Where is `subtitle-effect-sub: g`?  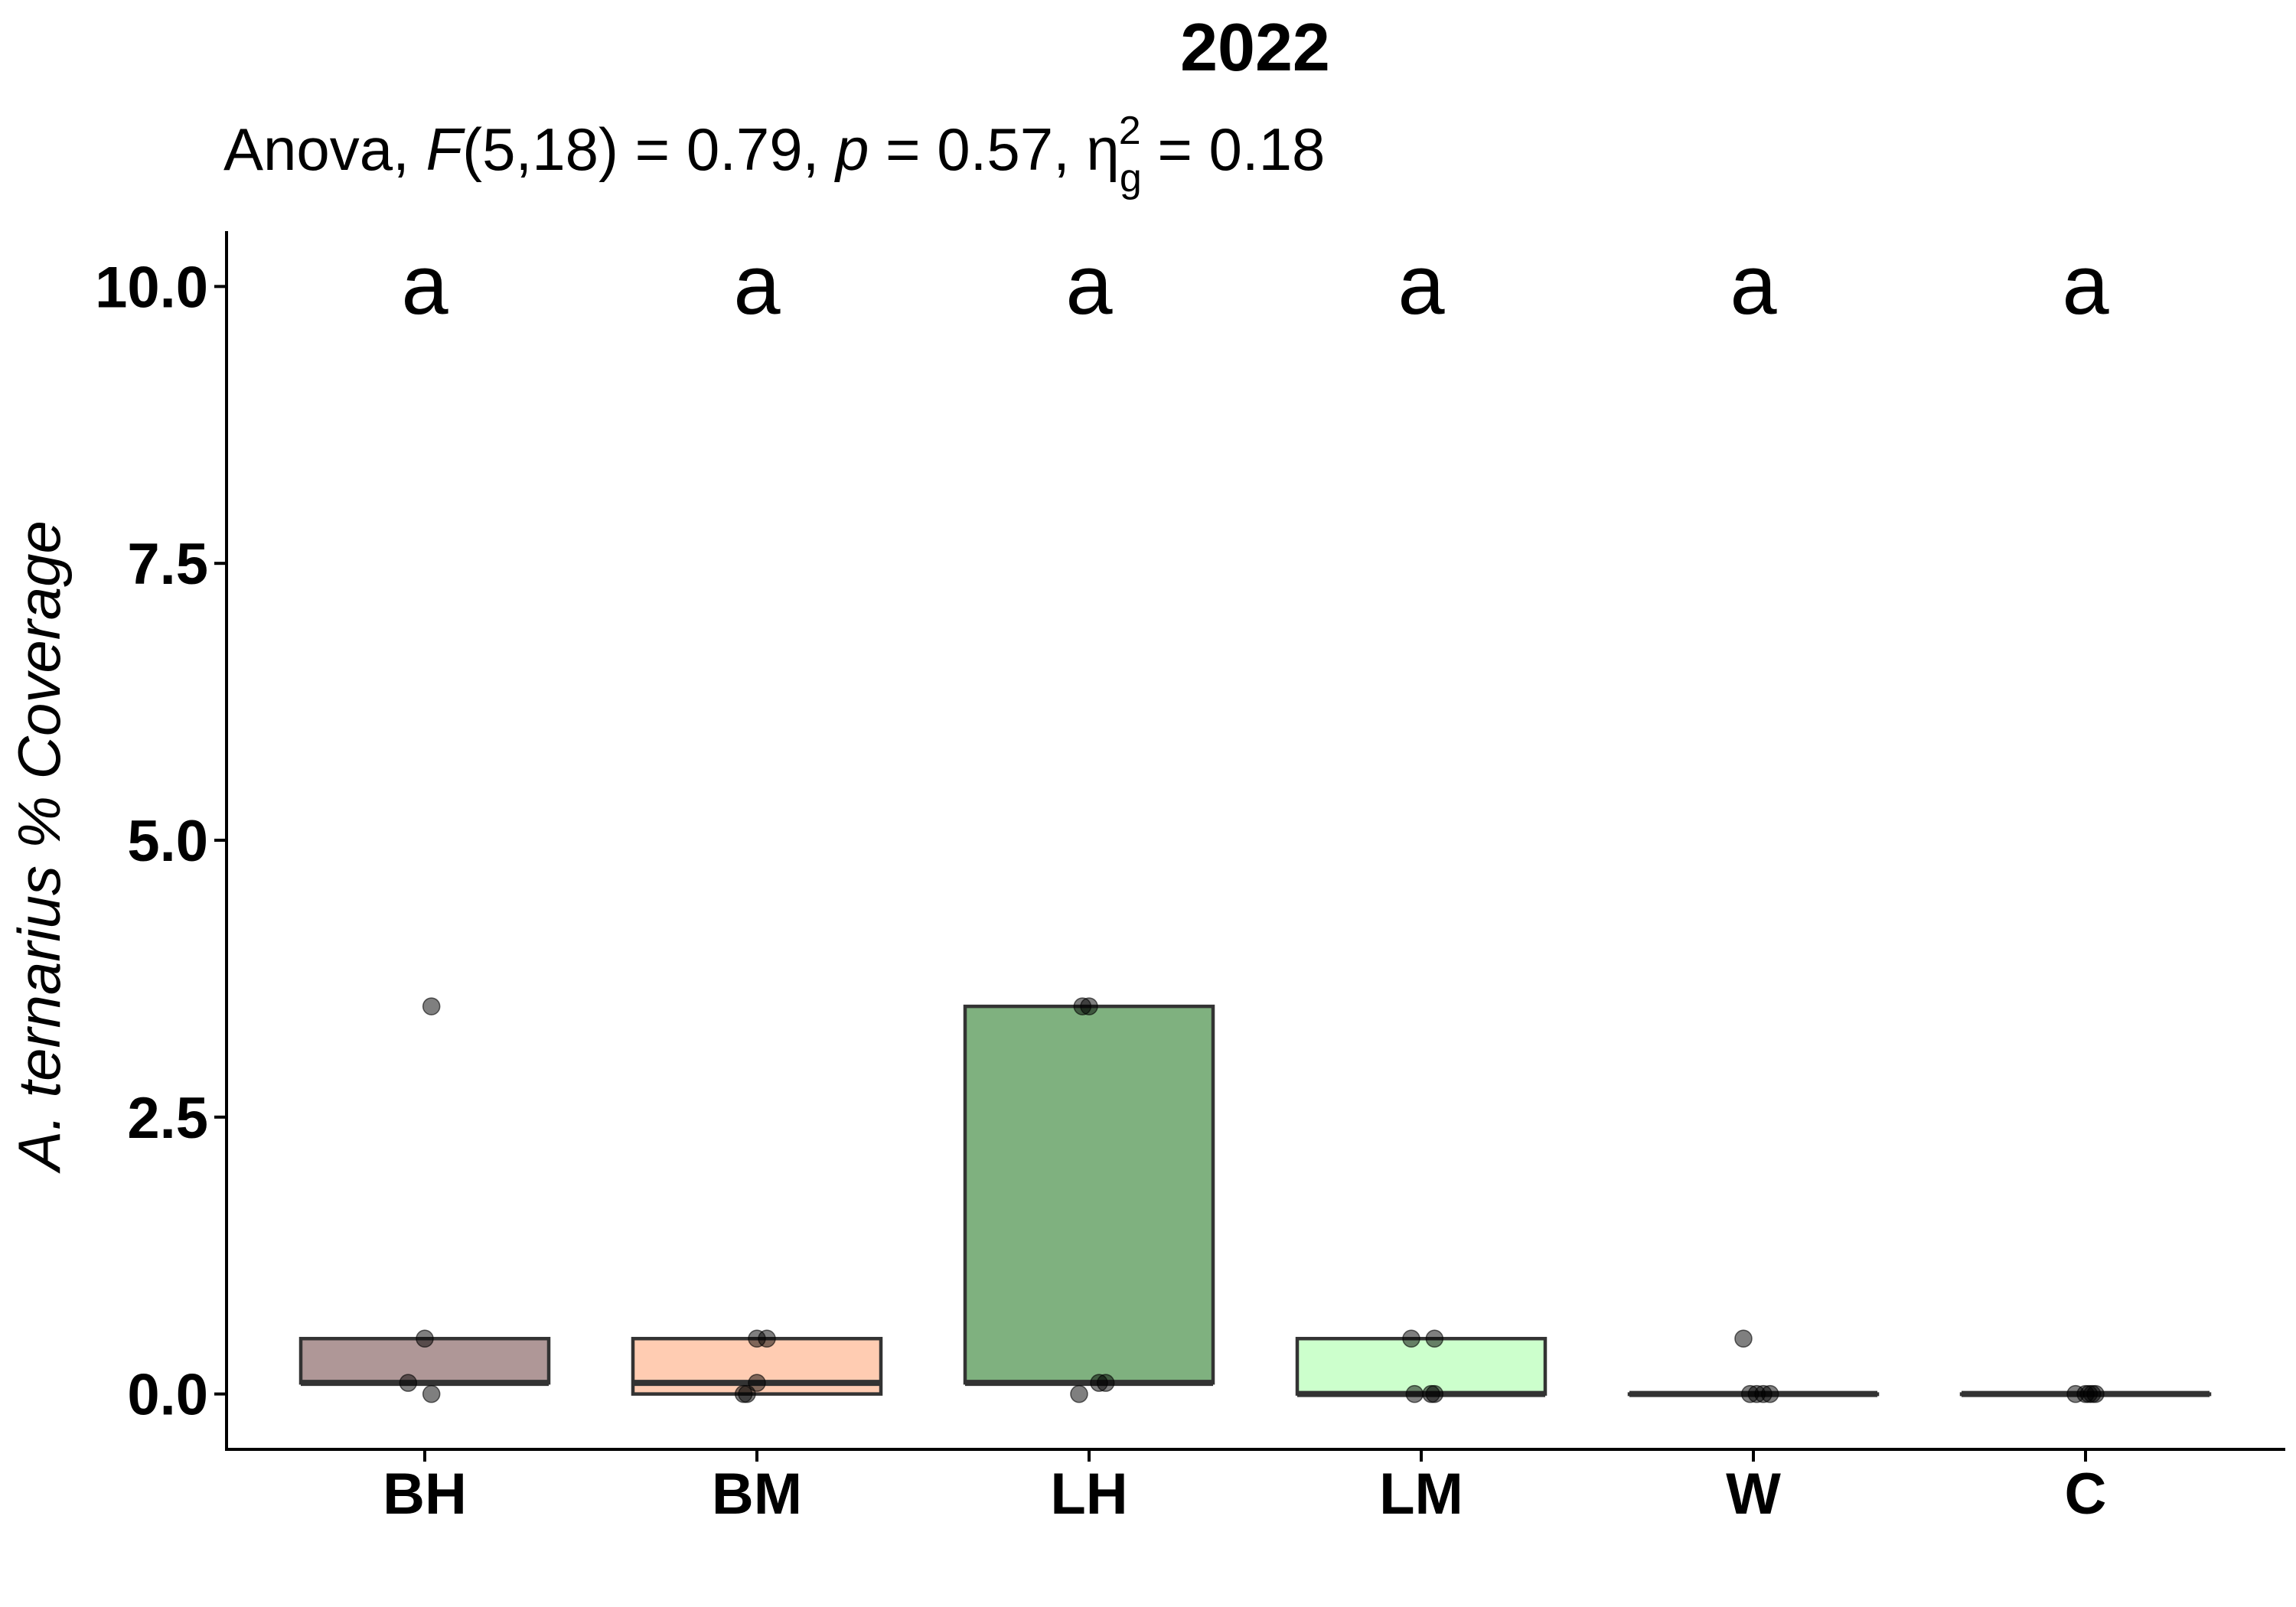 subtitle-effect-sub: g is located at coordinates (1131, 178).